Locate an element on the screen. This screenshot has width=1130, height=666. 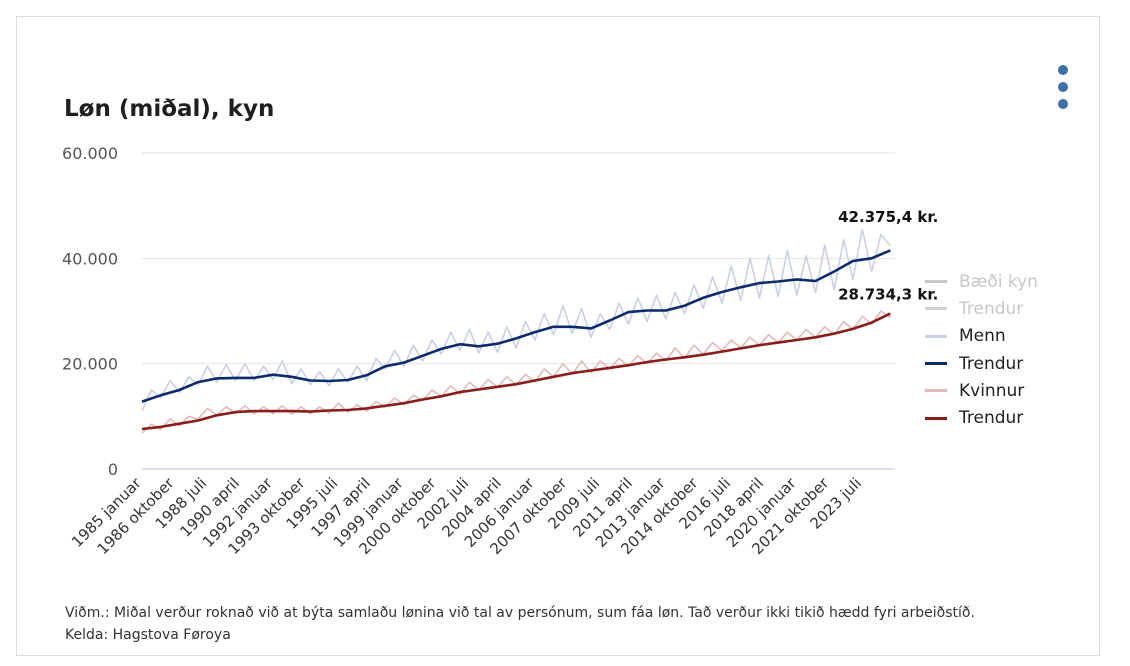
chart-title: Løn (miðal), kyn is located at coordinates (169, 109).